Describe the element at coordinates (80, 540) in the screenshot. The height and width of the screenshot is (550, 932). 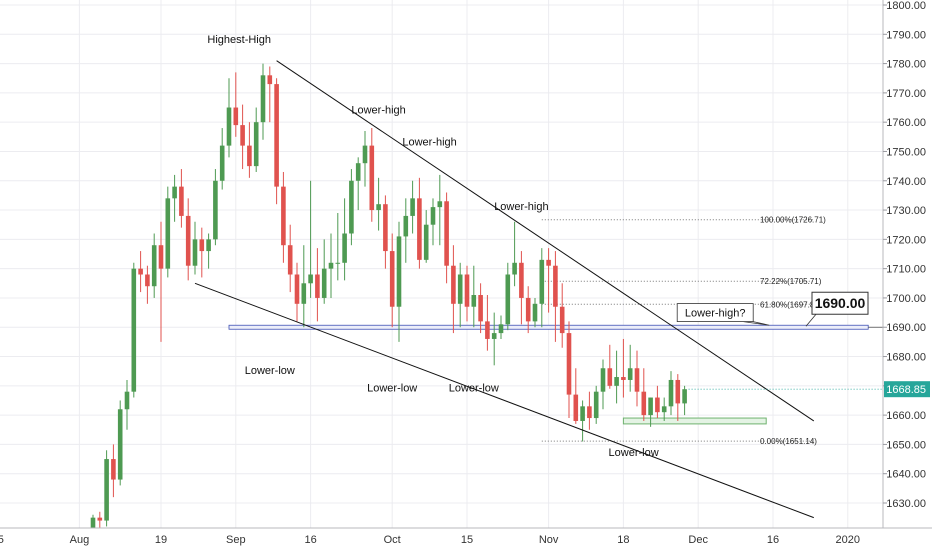
I see `x-tick-label: Aug` at that location.